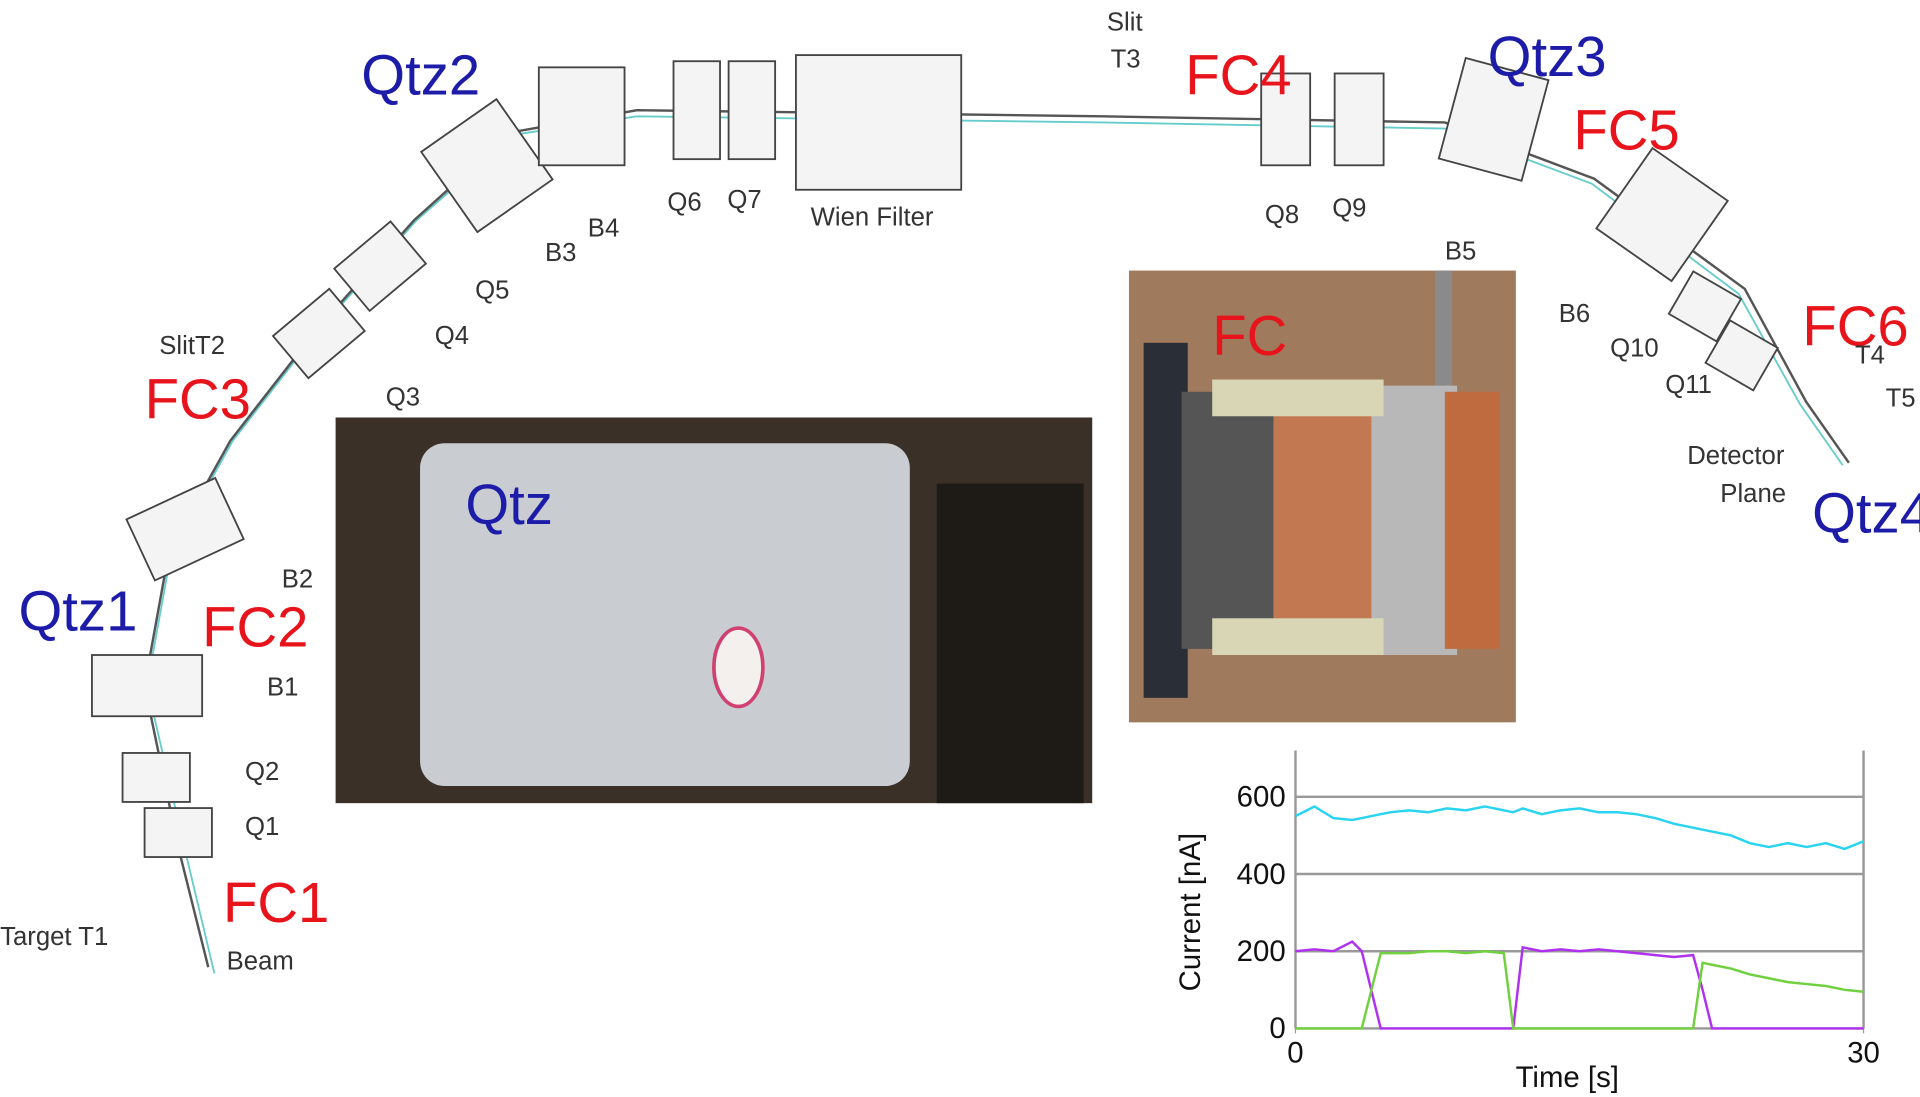 This screenshot has height=1097, width=1920. What do you see at coordinates (1634, 348) in the screenshot?
I see `label: Q10` at bounding box center [1634, 348].